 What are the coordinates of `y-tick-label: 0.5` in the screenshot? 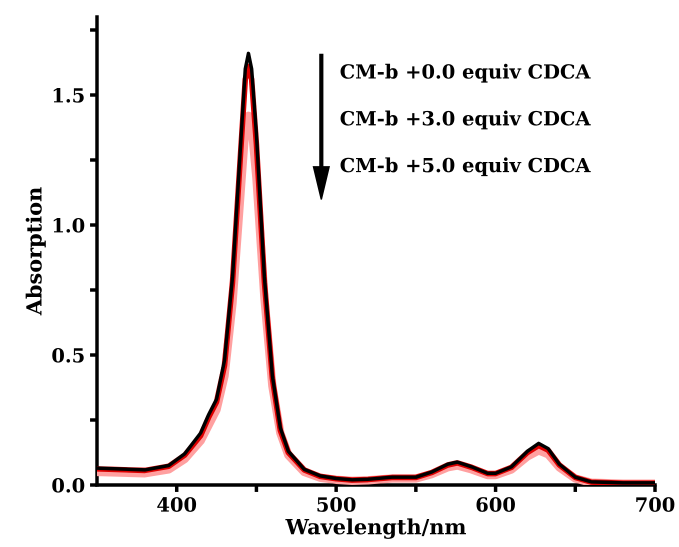 It's located at (68, 355).